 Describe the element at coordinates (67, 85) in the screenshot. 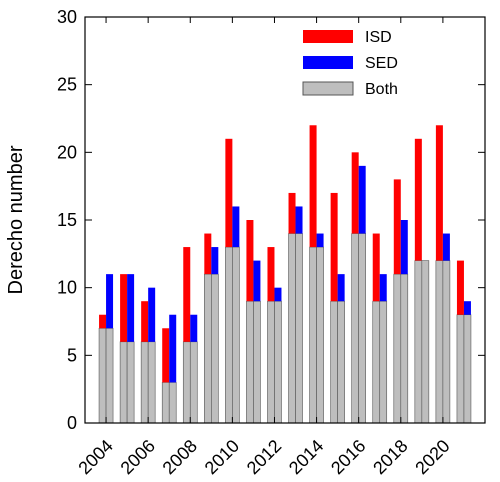

I see `y-tick-label: 25` at that location.